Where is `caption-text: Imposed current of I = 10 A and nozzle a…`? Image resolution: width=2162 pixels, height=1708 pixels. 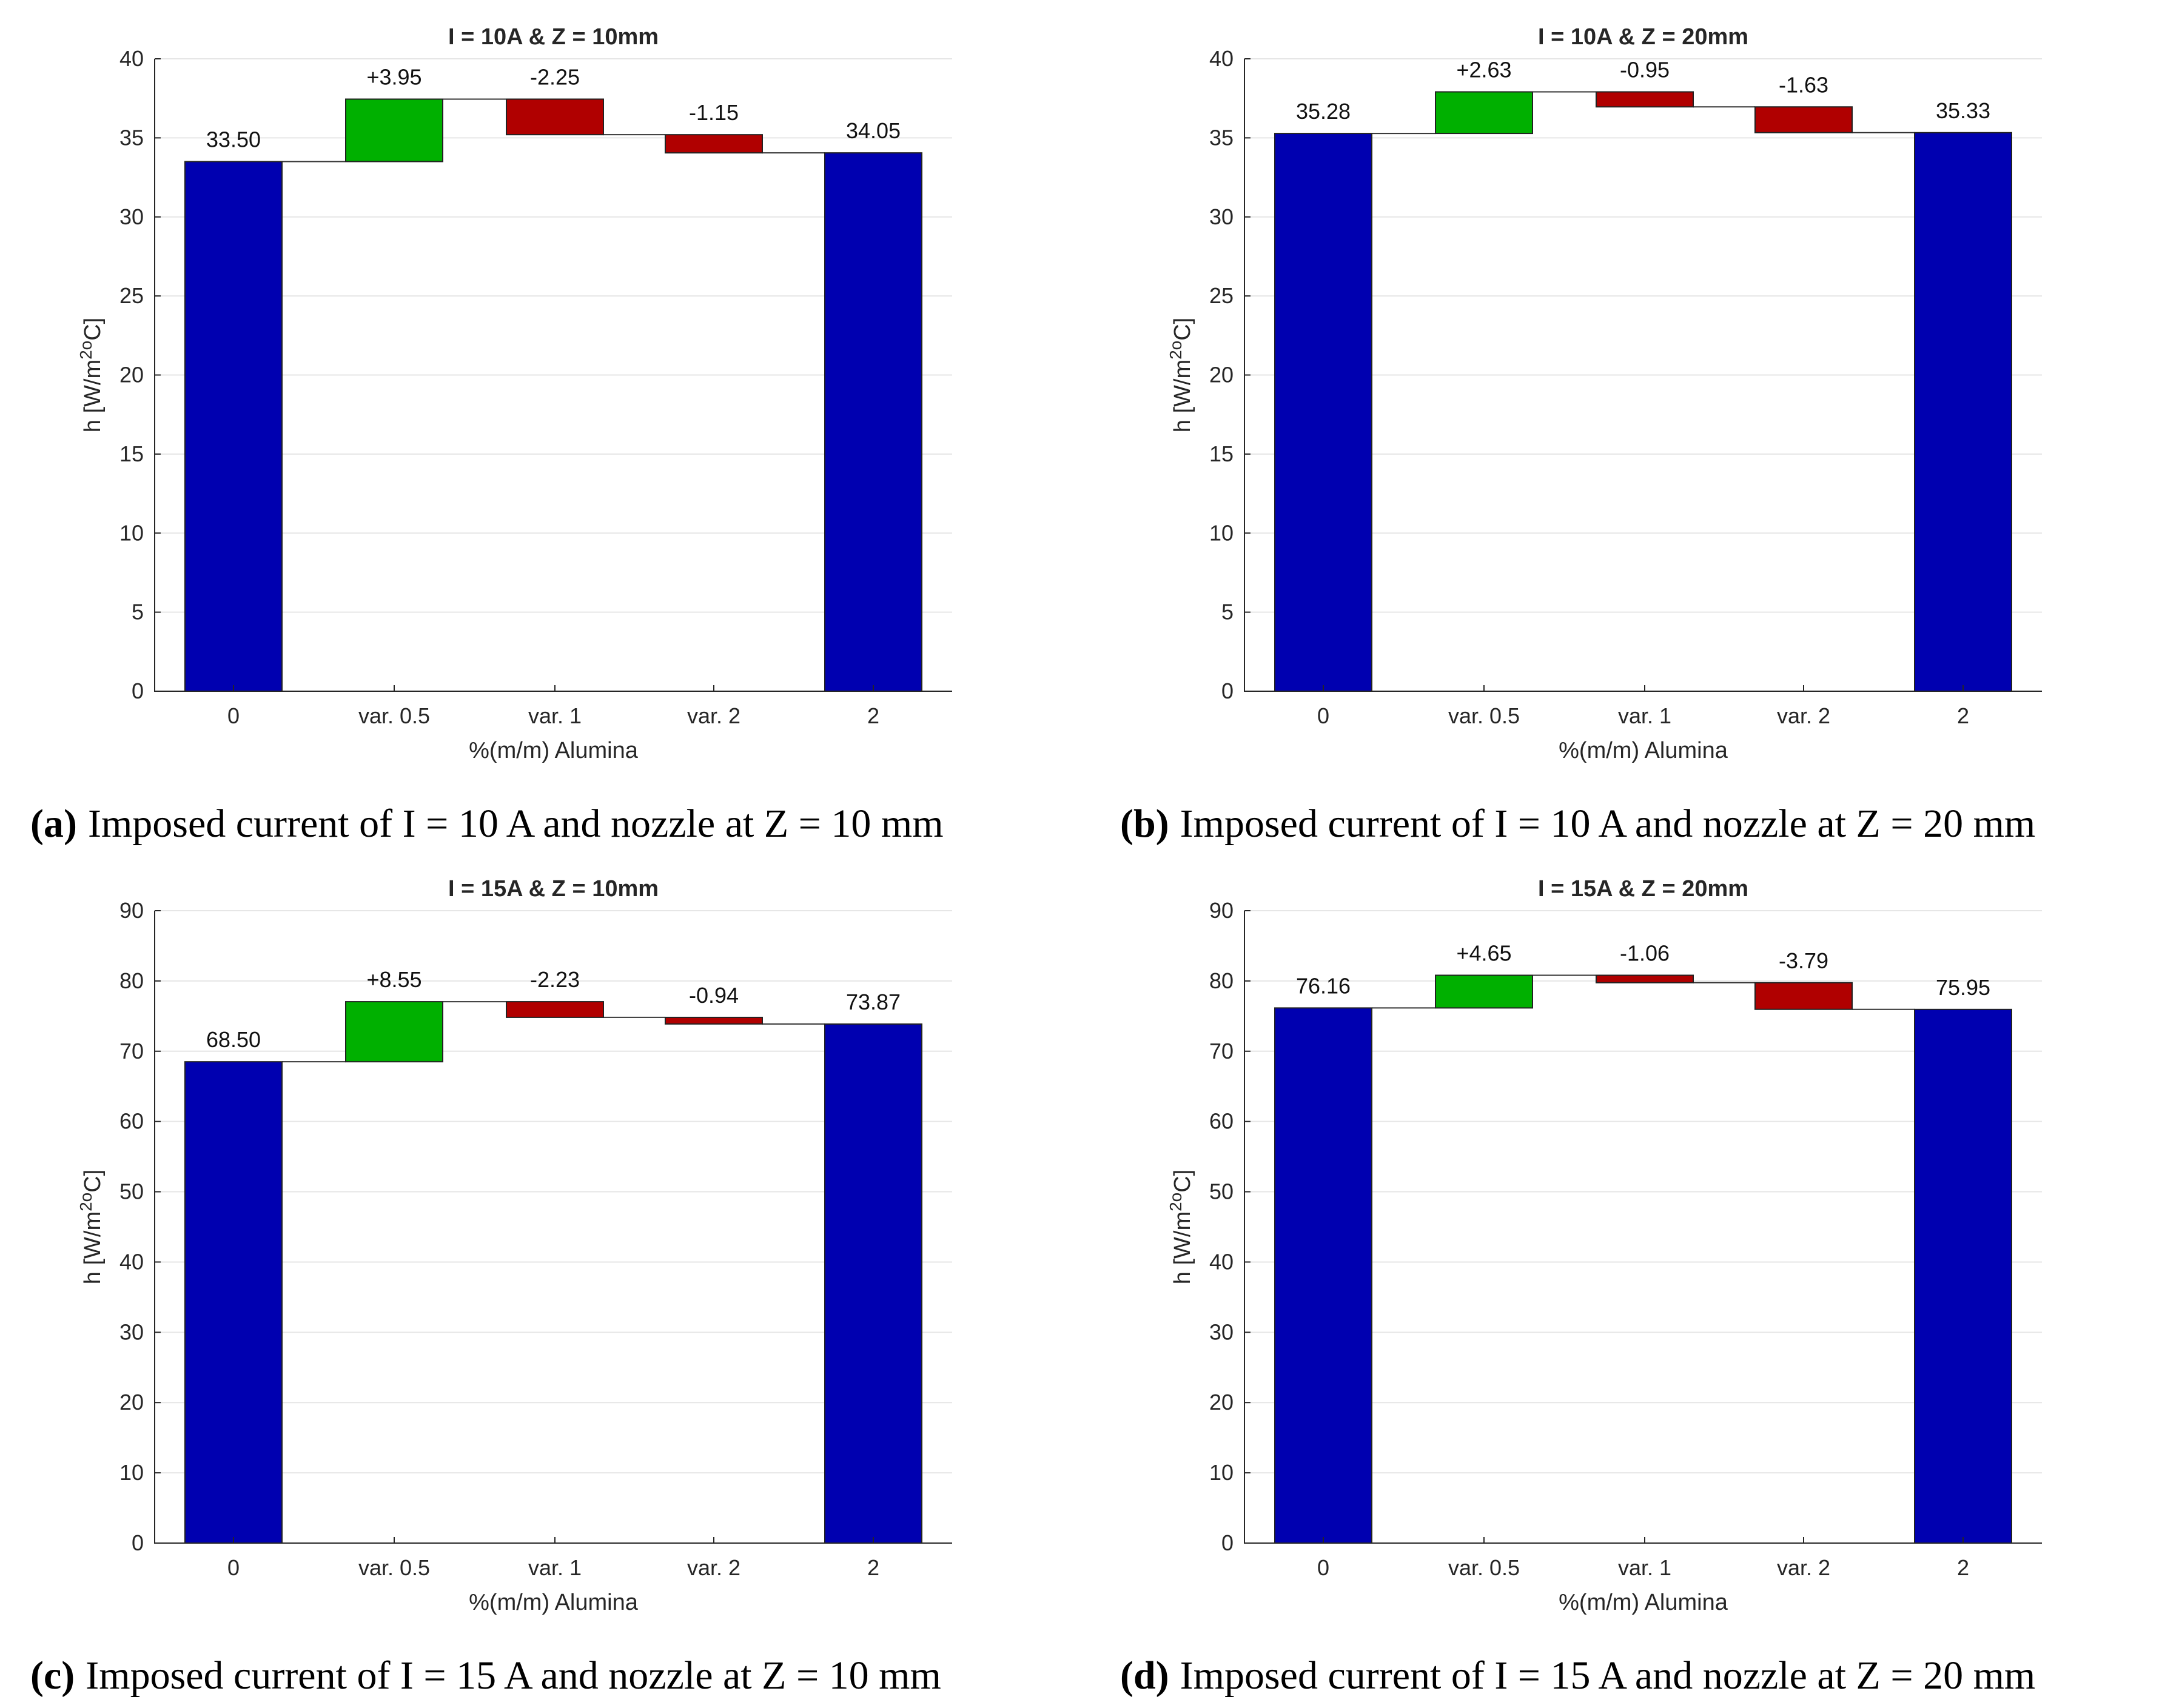
caption-text: Imposed current of I = 10 A and nozzle a… is located at coordinates (1608, 824).